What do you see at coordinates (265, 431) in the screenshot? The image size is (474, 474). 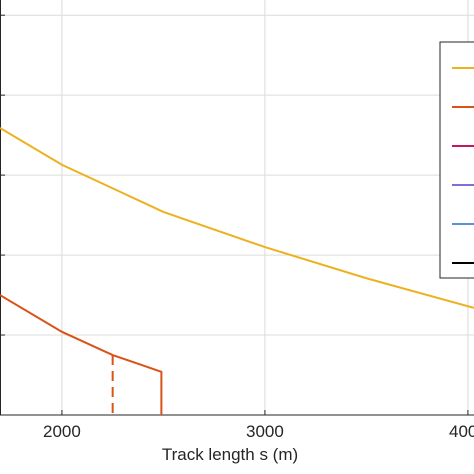 I see `x-tick-label: 3000` at bounding box center [265, 431].